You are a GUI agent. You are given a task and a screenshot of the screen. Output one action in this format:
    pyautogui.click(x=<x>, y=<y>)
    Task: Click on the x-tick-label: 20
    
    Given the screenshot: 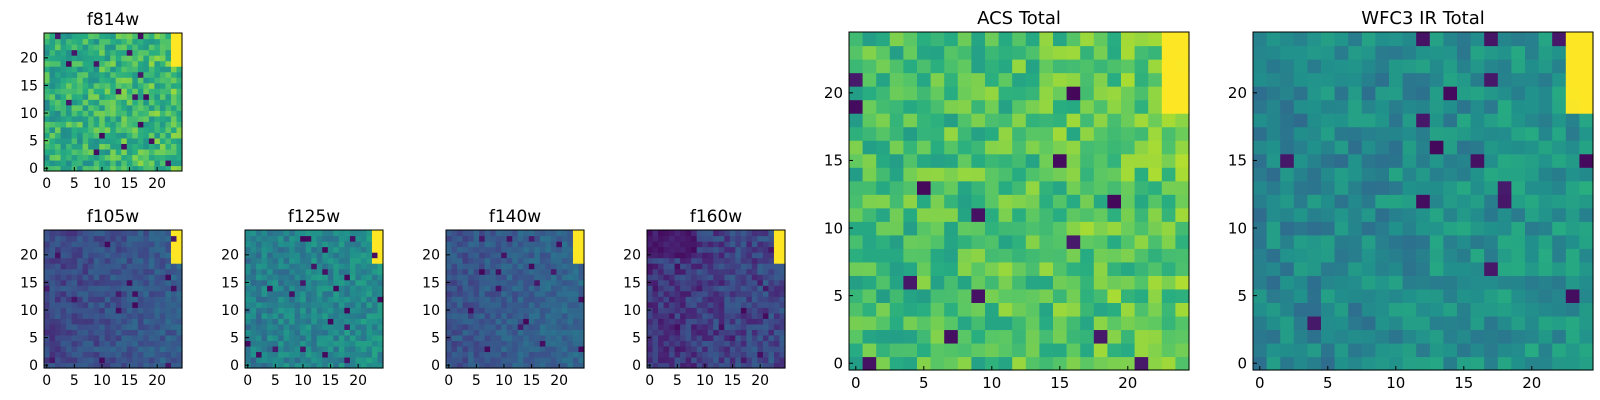 What is the action you would take?
    pyautogui.click(x=157, y=184)
    